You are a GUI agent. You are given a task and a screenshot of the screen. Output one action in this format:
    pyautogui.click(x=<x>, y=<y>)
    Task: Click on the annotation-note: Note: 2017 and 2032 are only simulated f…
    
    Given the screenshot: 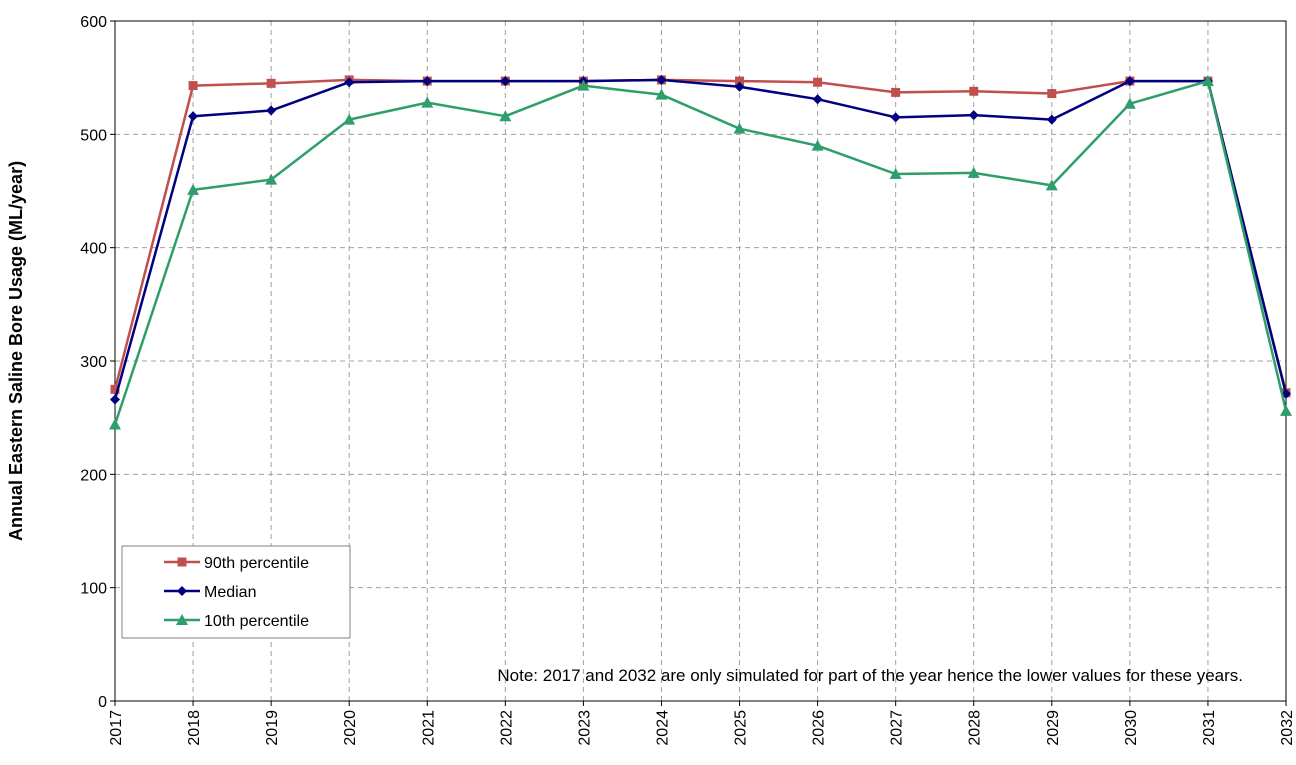 What is the action you would take?
    pyautogui.click(x=870, y=675)
    